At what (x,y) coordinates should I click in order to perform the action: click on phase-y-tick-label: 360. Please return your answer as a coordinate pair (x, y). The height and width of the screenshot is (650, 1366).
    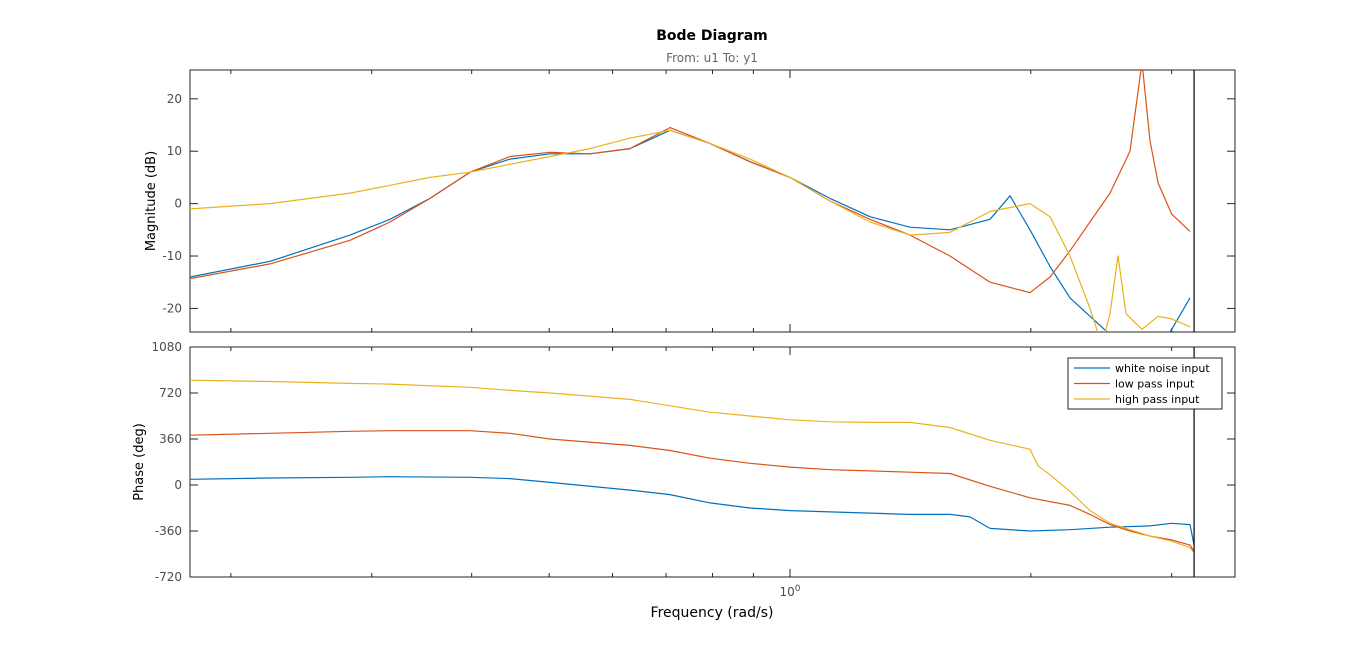
    Looking at the image, I should click on (170, 439).